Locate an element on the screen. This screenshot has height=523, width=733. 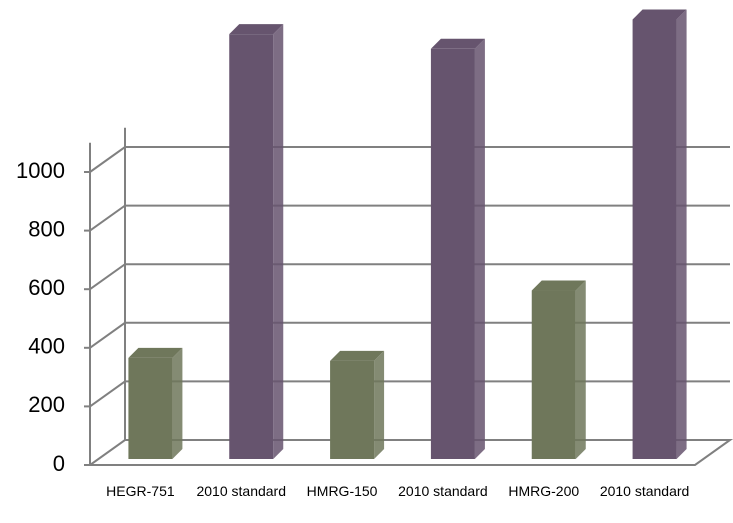
y-tick-label: 400 is located at coordinates (46, 346).